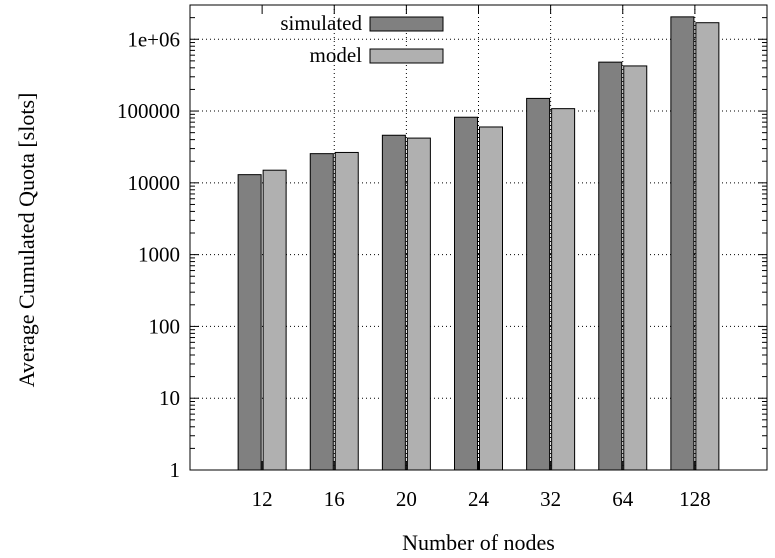 Image resolution: width=775 pixels, height=558 pixels. Describe the element at coordinates (321, 23) in the screenshot. I see `legend-label-simulated: simulated` at that location.